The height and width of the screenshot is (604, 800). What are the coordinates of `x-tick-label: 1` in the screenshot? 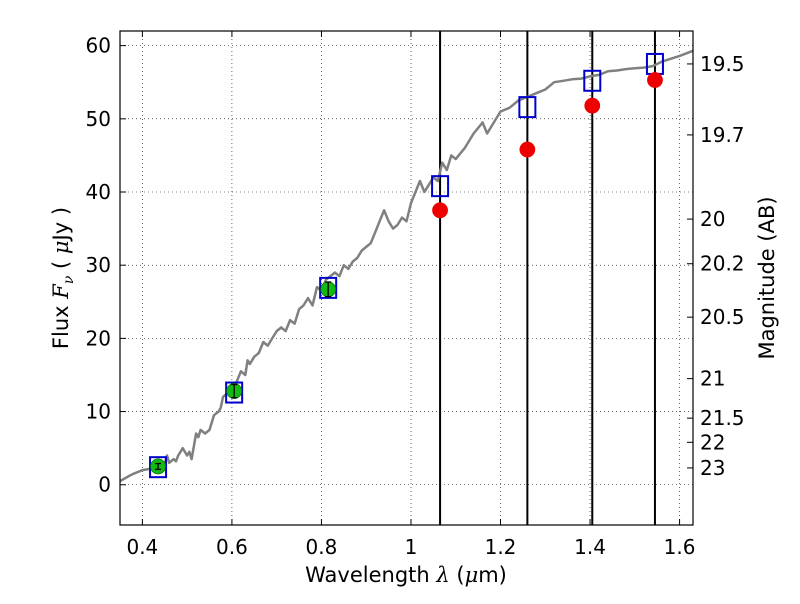 It's located at (411, 547).